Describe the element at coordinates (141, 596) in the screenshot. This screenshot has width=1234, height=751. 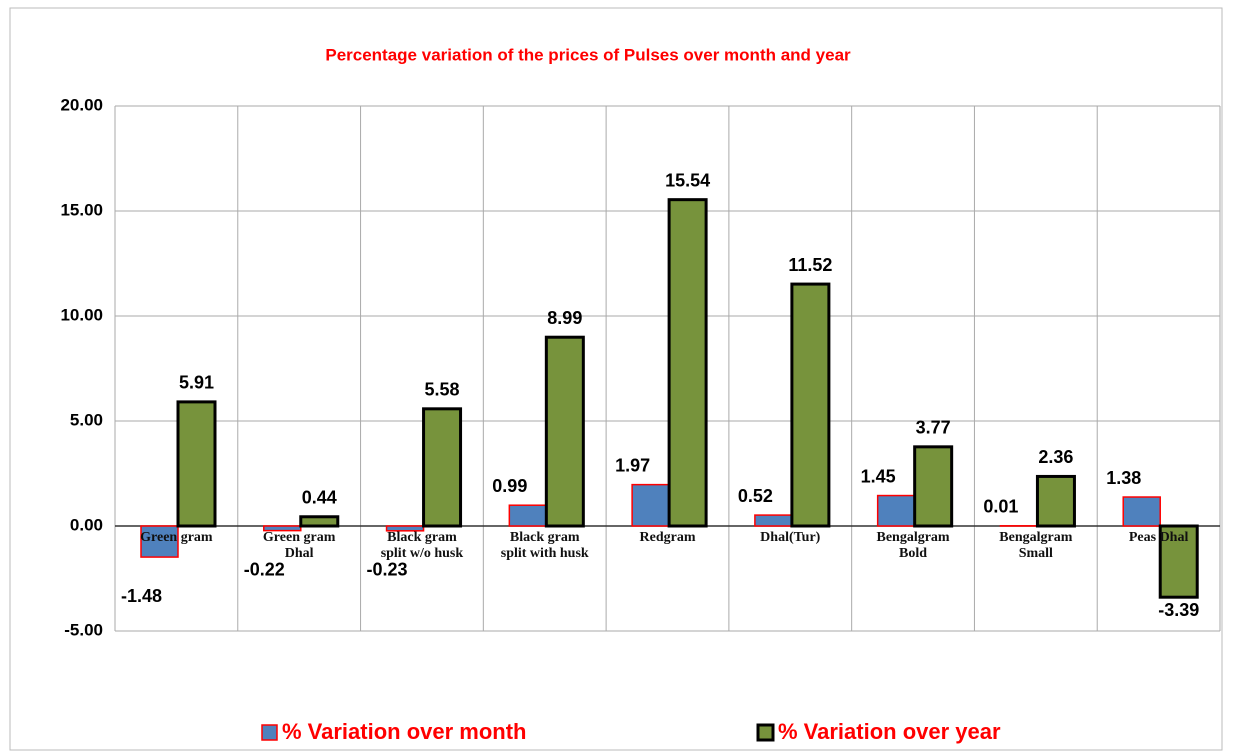
I see `data-label: -1.48` at that location.